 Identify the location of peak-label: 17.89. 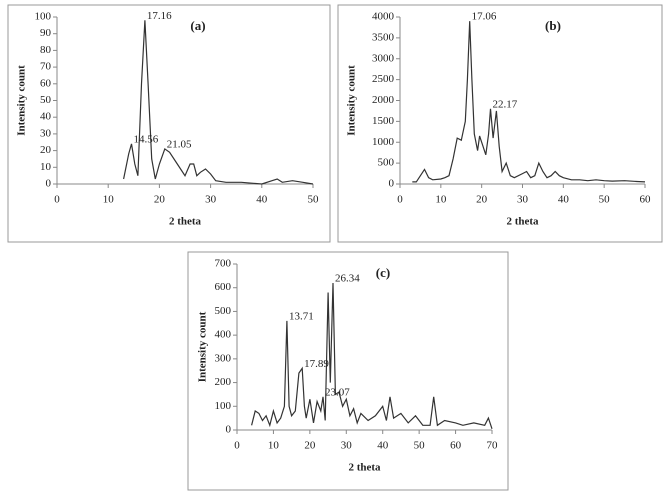
(316, 364).